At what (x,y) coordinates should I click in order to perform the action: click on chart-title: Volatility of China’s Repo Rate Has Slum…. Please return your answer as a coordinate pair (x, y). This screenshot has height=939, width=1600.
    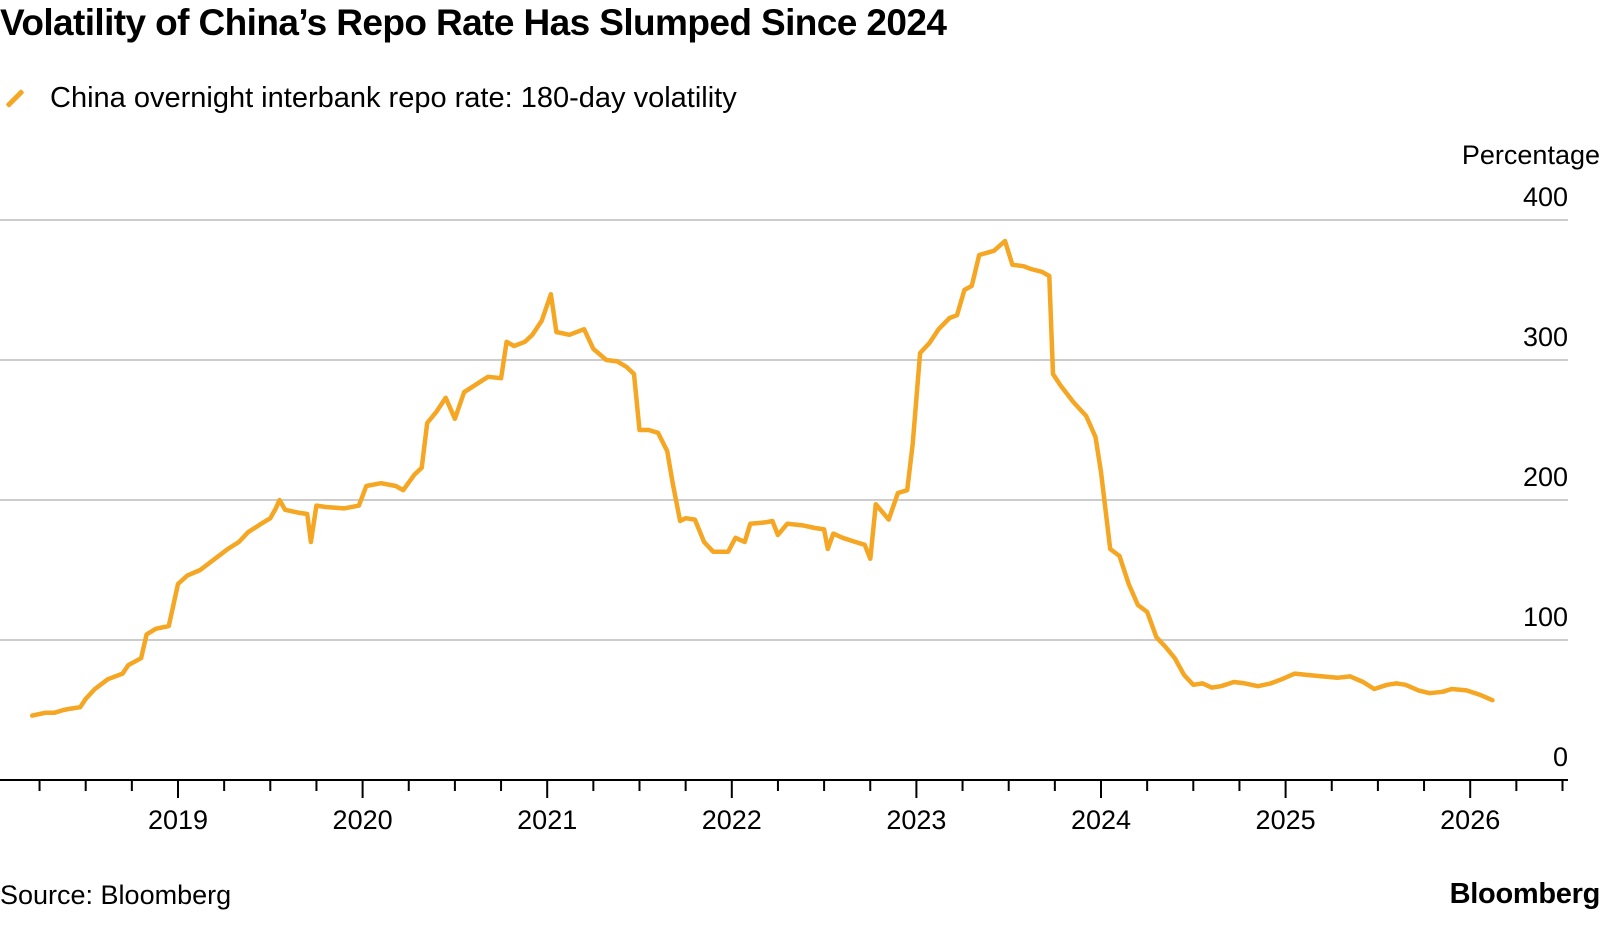
    Looking at the image, I should click on (473, 22).